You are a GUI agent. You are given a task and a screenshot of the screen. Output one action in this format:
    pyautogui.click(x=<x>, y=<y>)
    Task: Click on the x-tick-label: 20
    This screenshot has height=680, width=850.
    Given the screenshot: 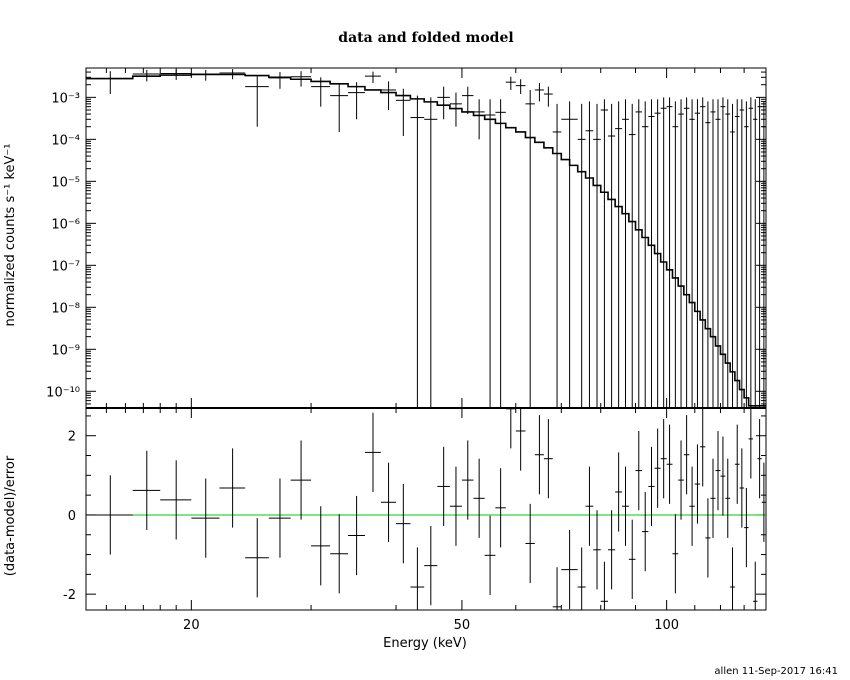 What is the action you would take?
    pyautogui.click(x=191, y=625)
    